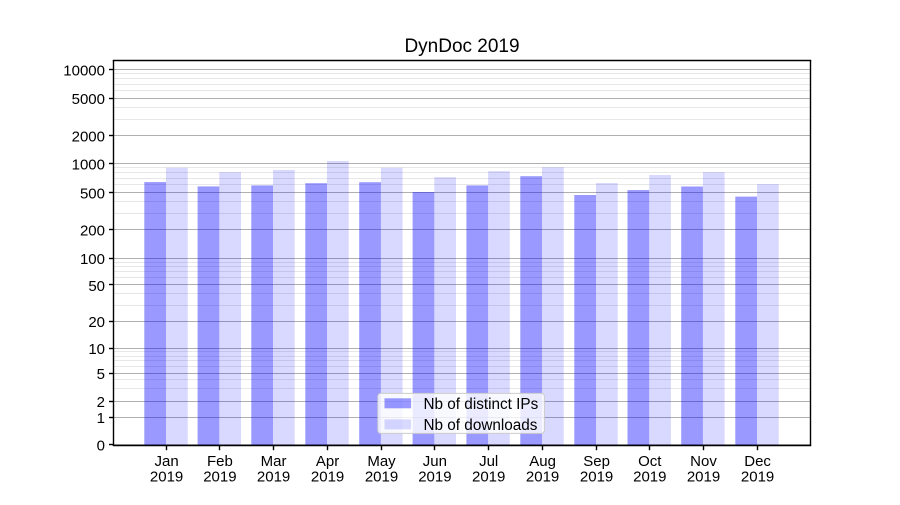  What do you see at coordinates (96, 349) in the screenshot?
I see `svg-text: 10` at bounding box center [96, 349].